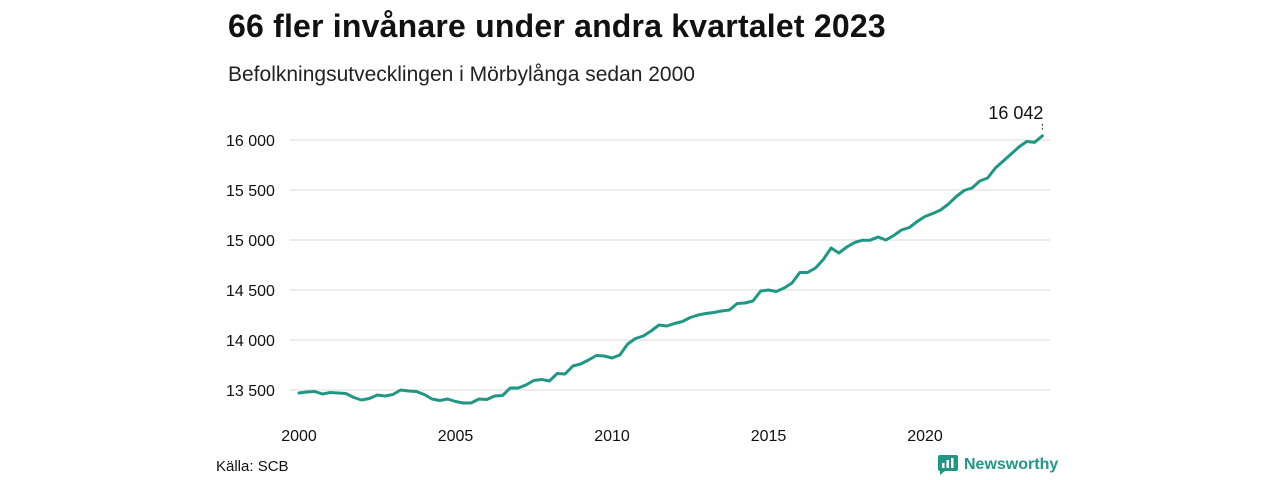  I want to click on y-tick-label: 14 000, so click(250, 341).